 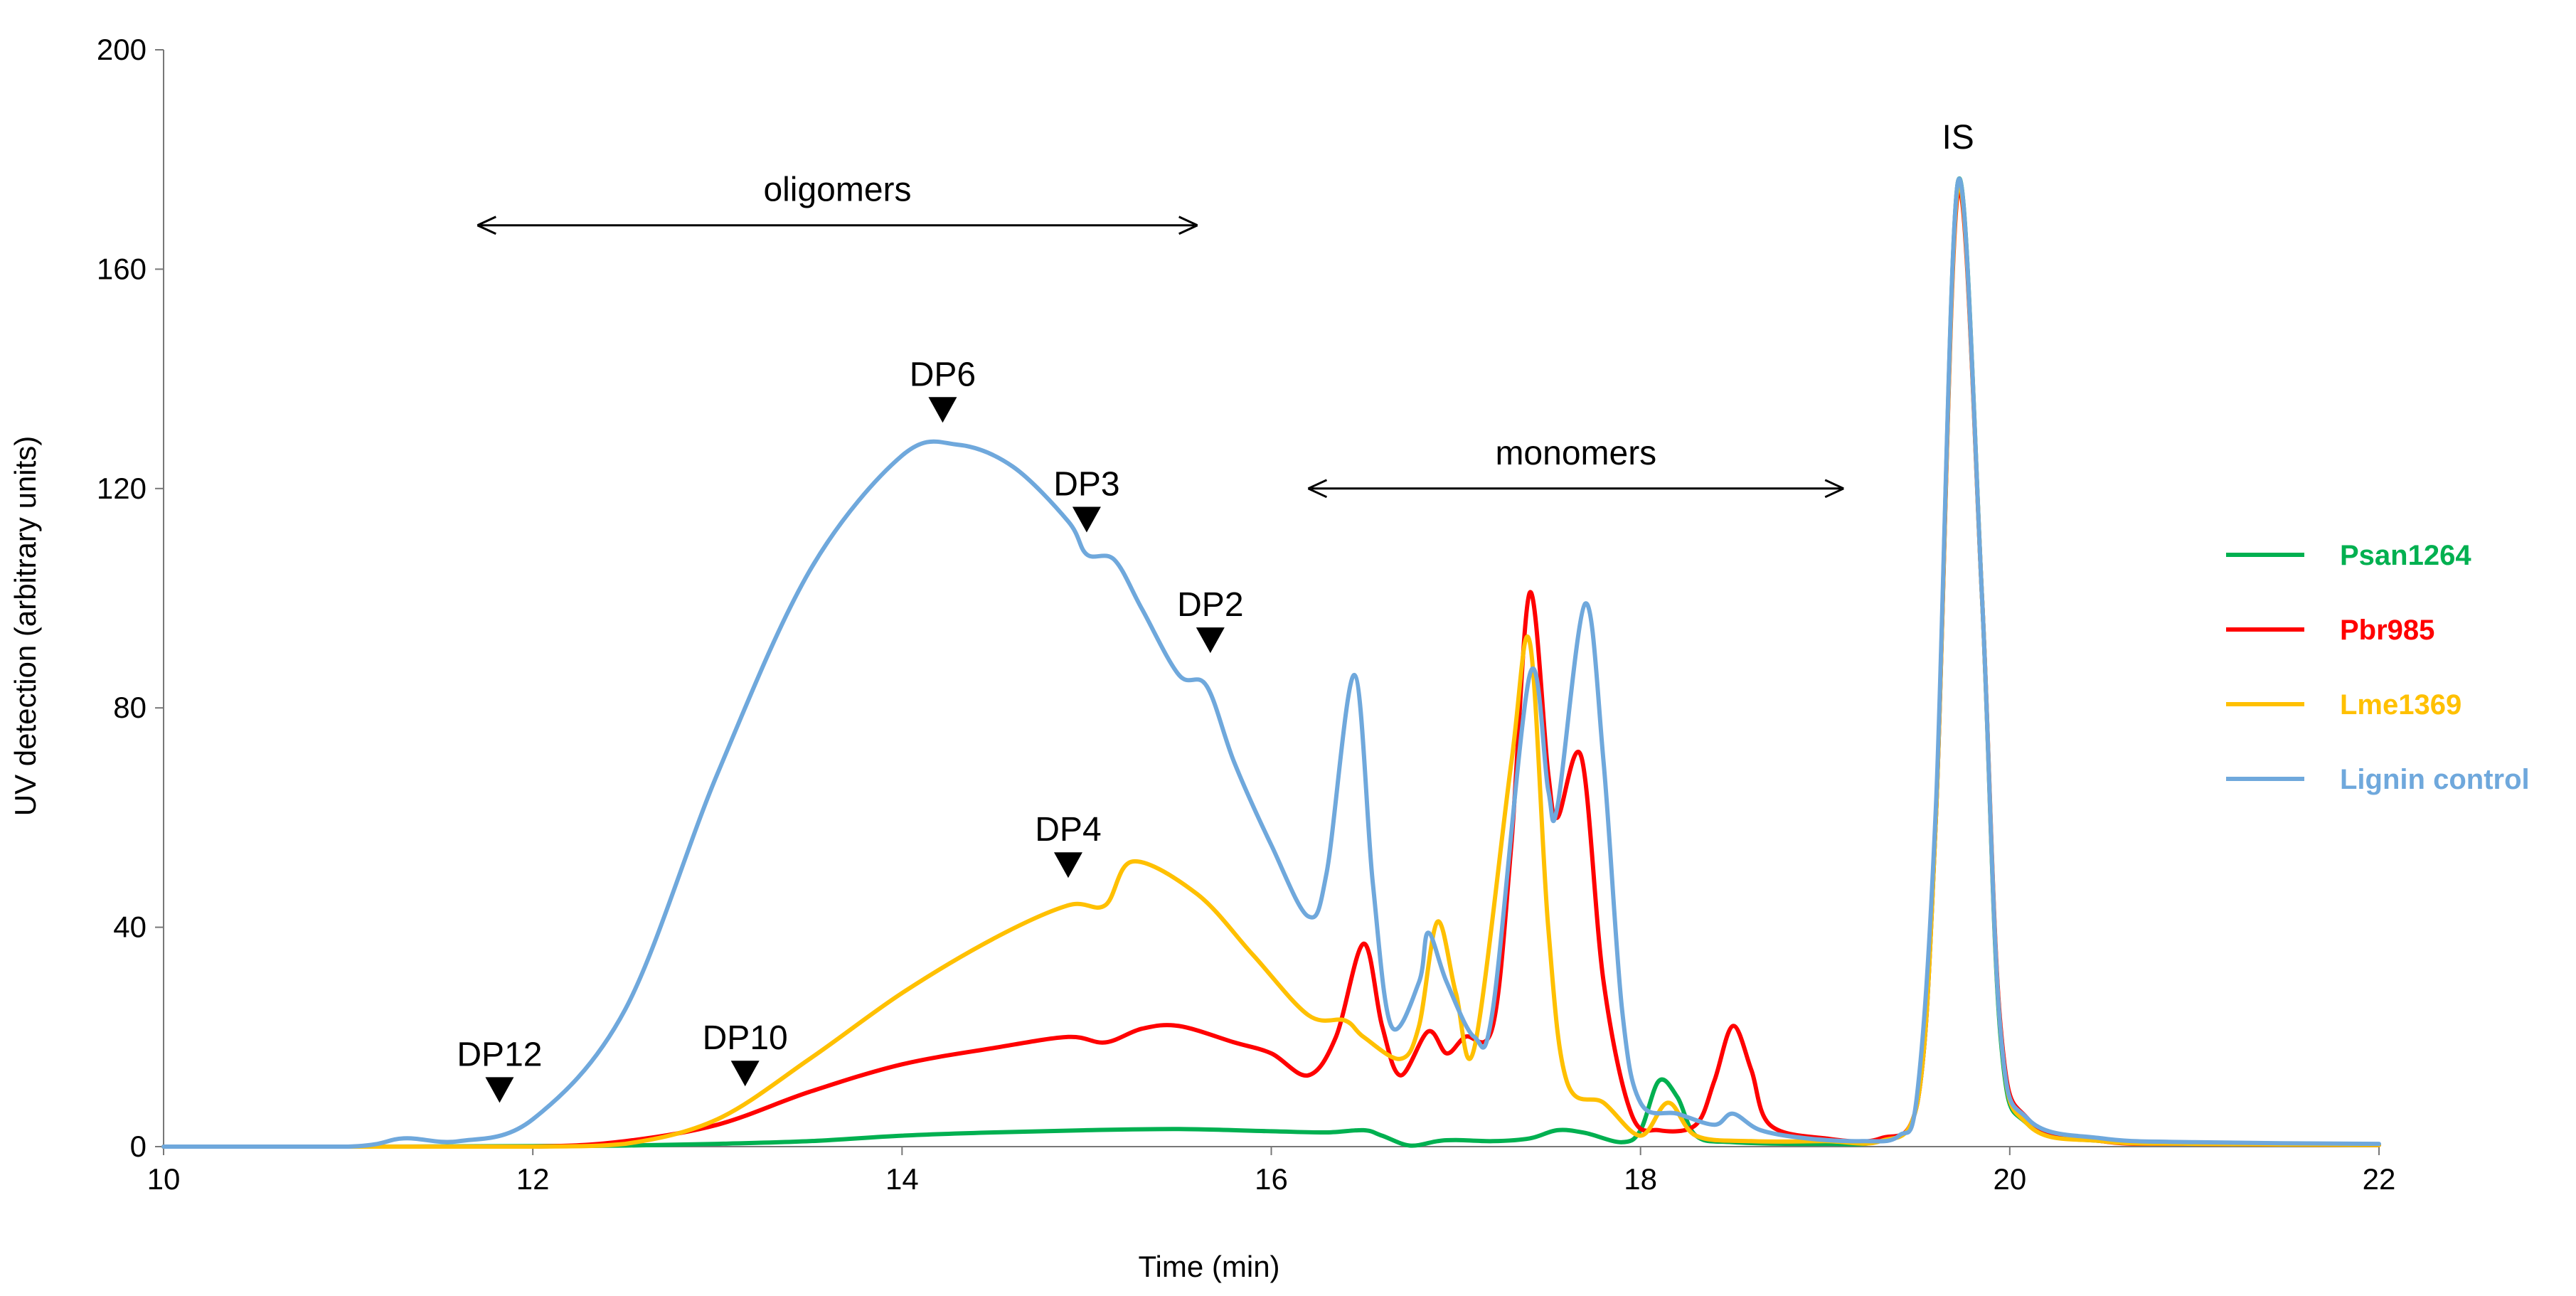 What do you see at coordinates (130, 927) in the screenshot?
I see `y-tick-label: 40` at bounding box center [130, 927].